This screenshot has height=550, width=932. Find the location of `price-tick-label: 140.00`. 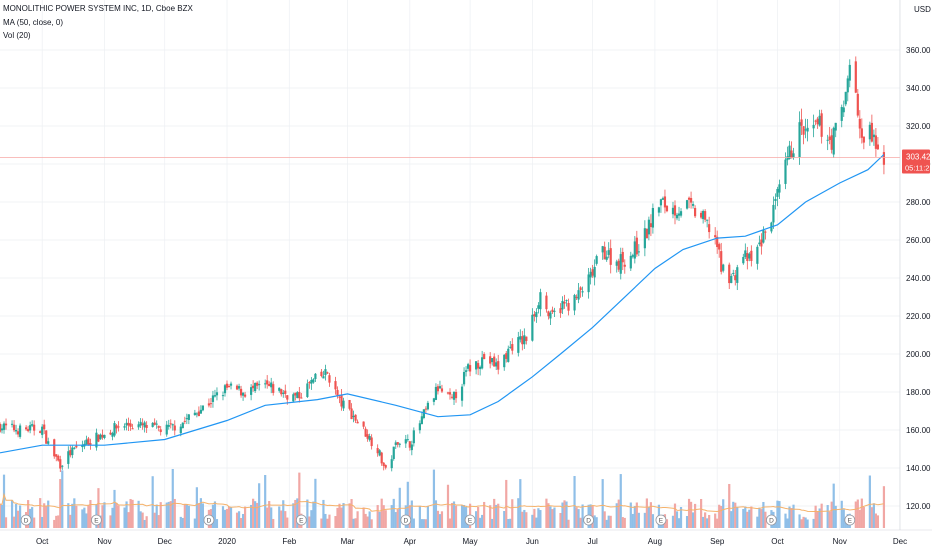

price-tick-label: 140.00 is located at coordinates (918, 468).